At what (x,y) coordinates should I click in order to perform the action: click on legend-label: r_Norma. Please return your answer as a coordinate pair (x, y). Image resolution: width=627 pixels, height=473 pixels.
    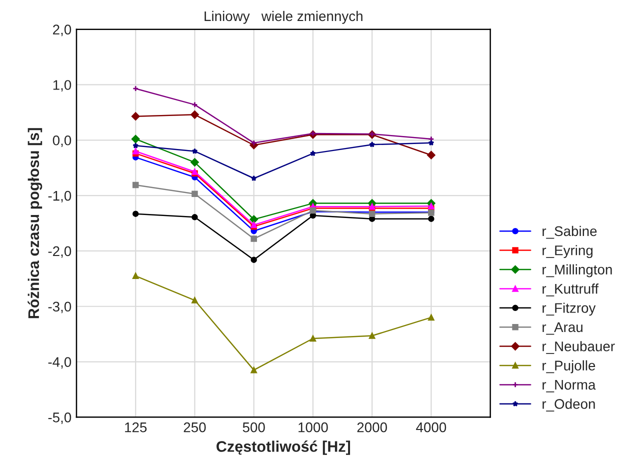
    Looking at the image, I should click on (569, 386).